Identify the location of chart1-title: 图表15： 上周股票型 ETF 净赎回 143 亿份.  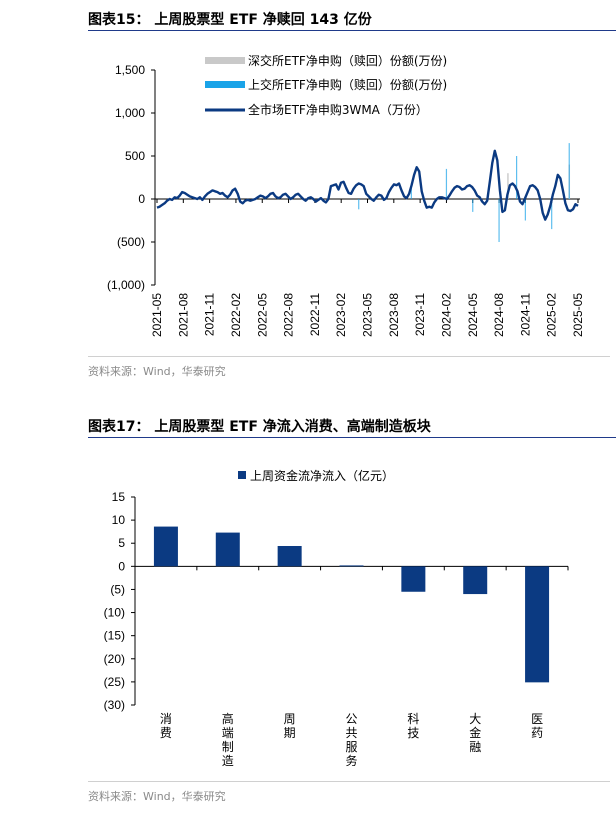
(230, 20).